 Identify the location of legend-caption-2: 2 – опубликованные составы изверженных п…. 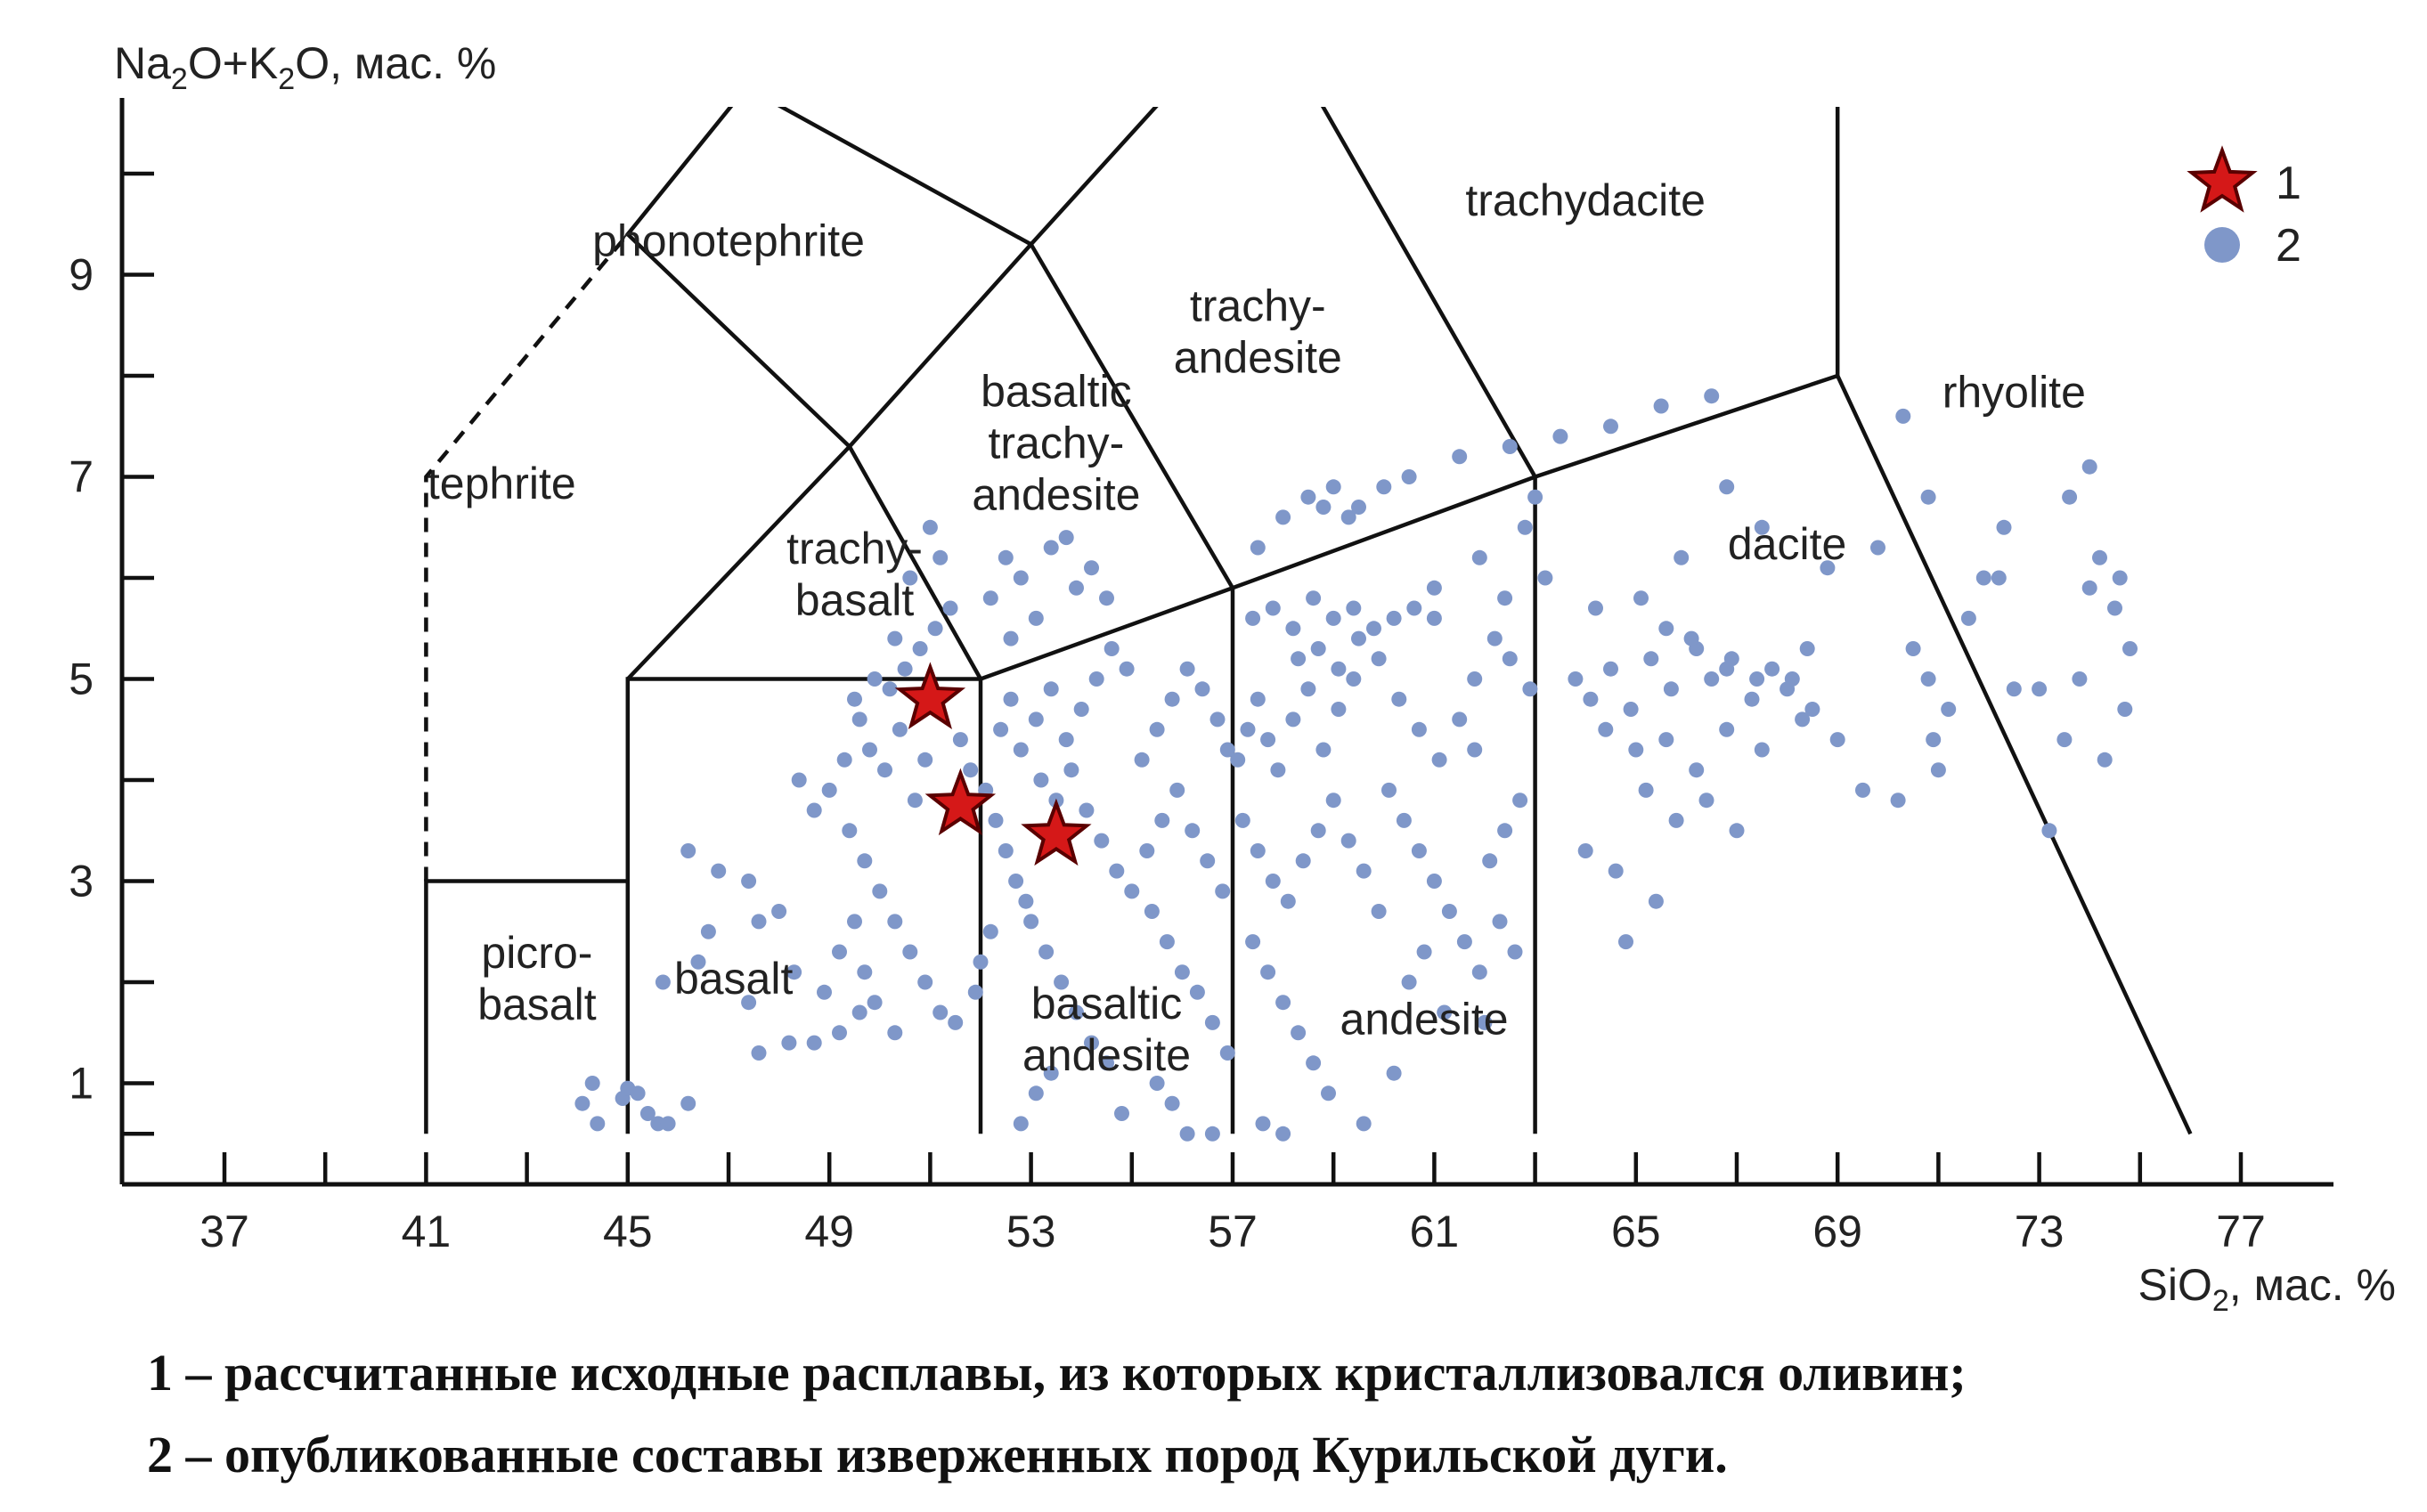
(937, 1455).